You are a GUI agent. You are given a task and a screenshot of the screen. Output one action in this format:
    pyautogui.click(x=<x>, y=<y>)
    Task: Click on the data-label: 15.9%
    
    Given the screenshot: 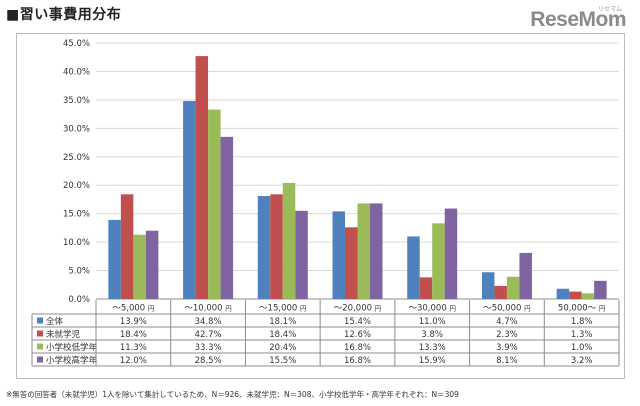 What is the action you would take?
    pyautogui.click(x=432, y=361)
    